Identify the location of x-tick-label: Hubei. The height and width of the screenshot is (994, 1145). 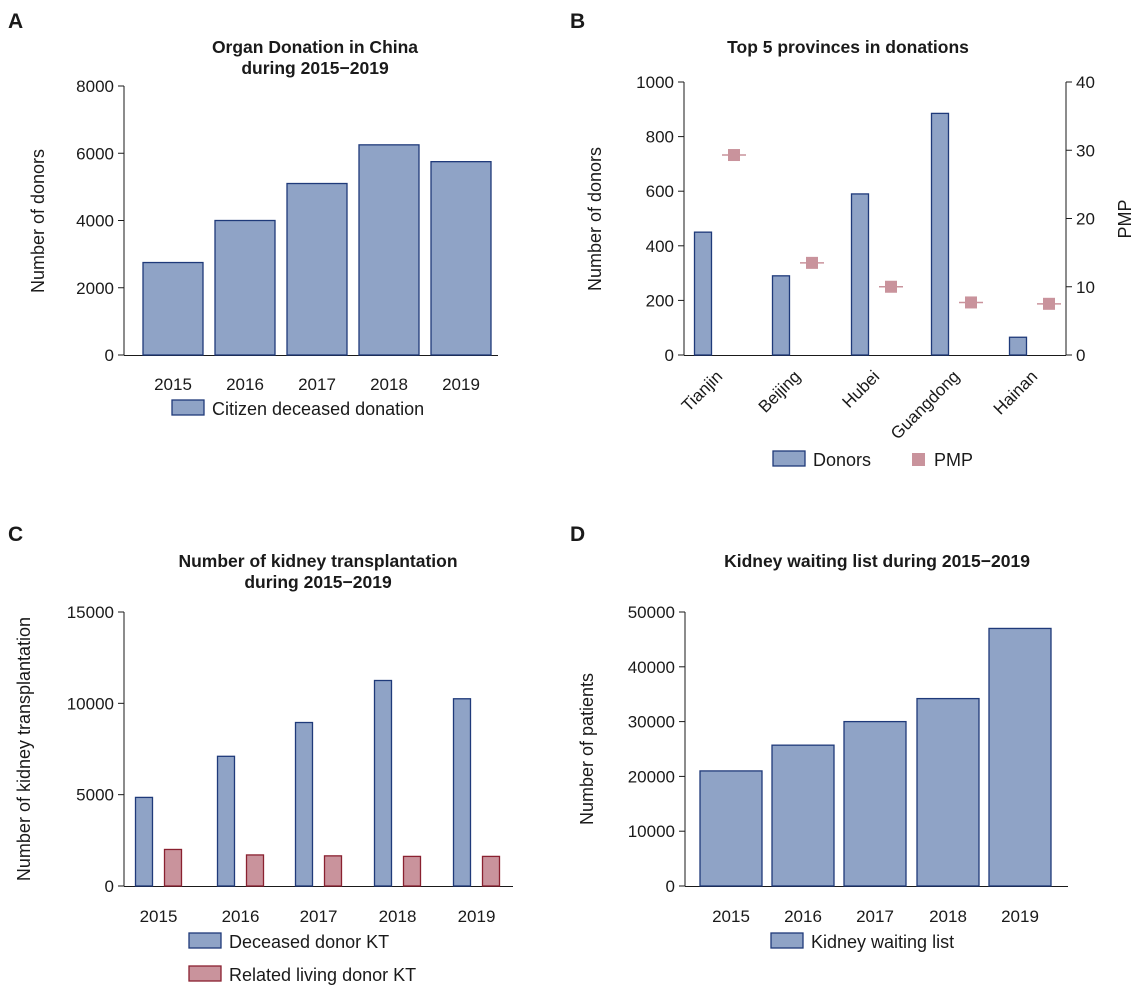
(860, 389).